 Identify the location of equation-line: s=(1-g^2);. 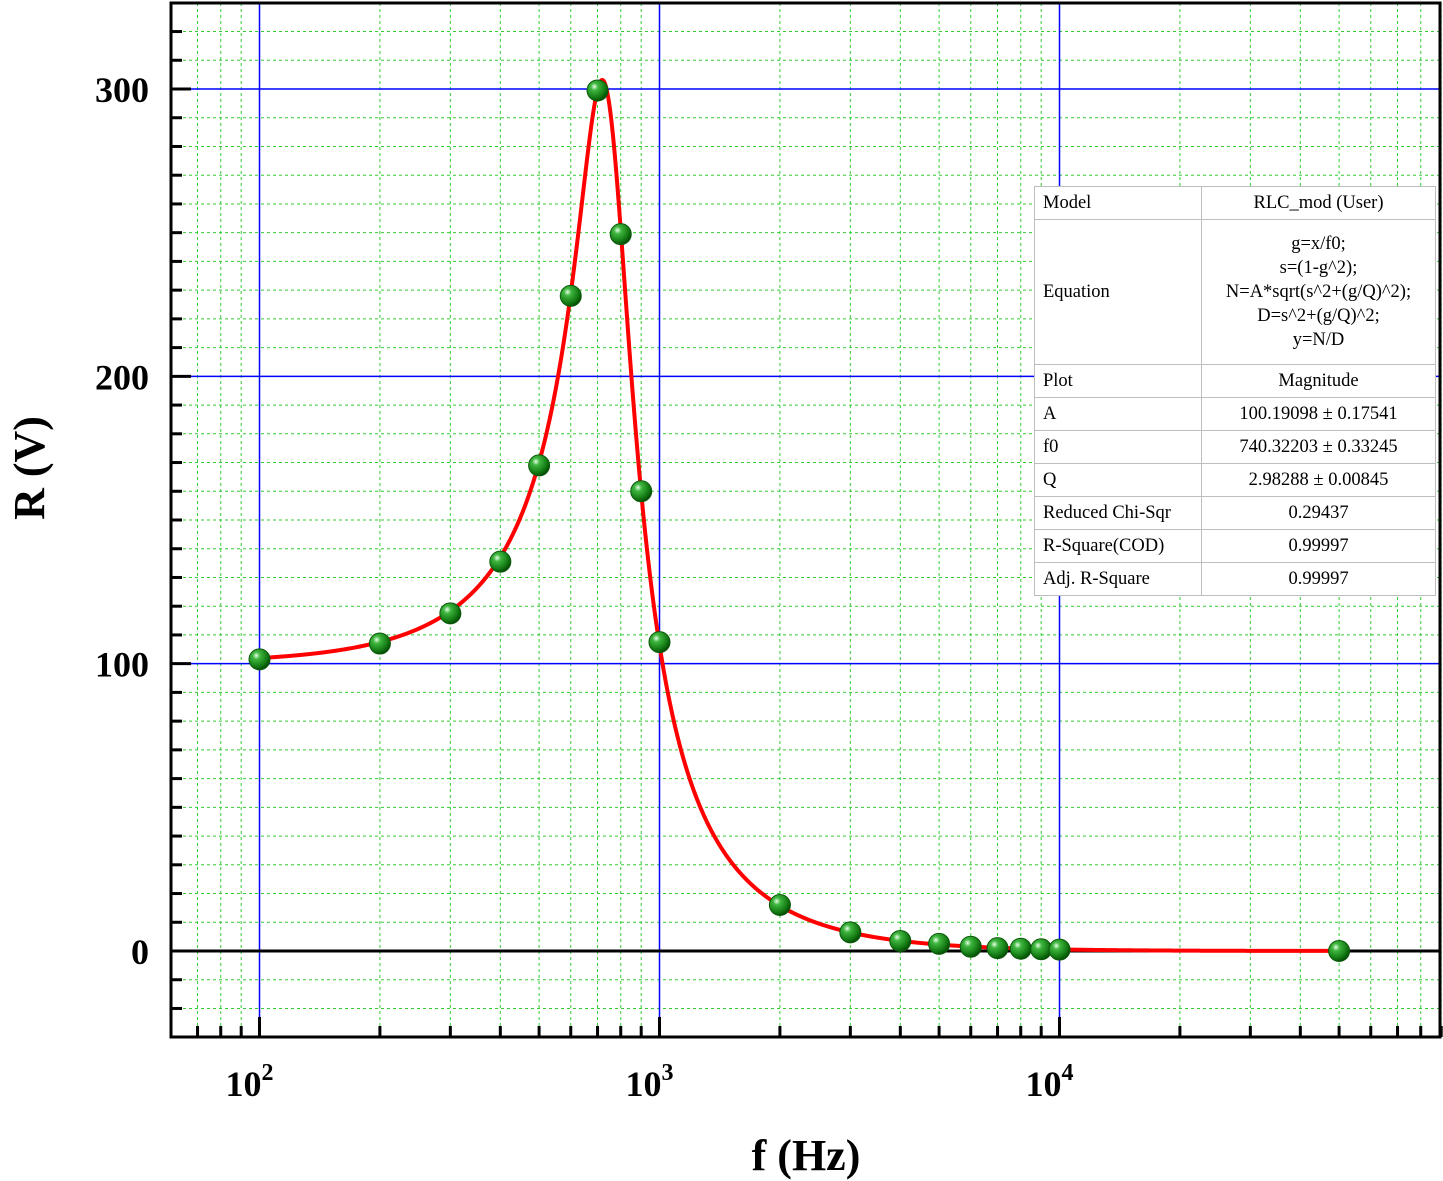
(1318, 268).